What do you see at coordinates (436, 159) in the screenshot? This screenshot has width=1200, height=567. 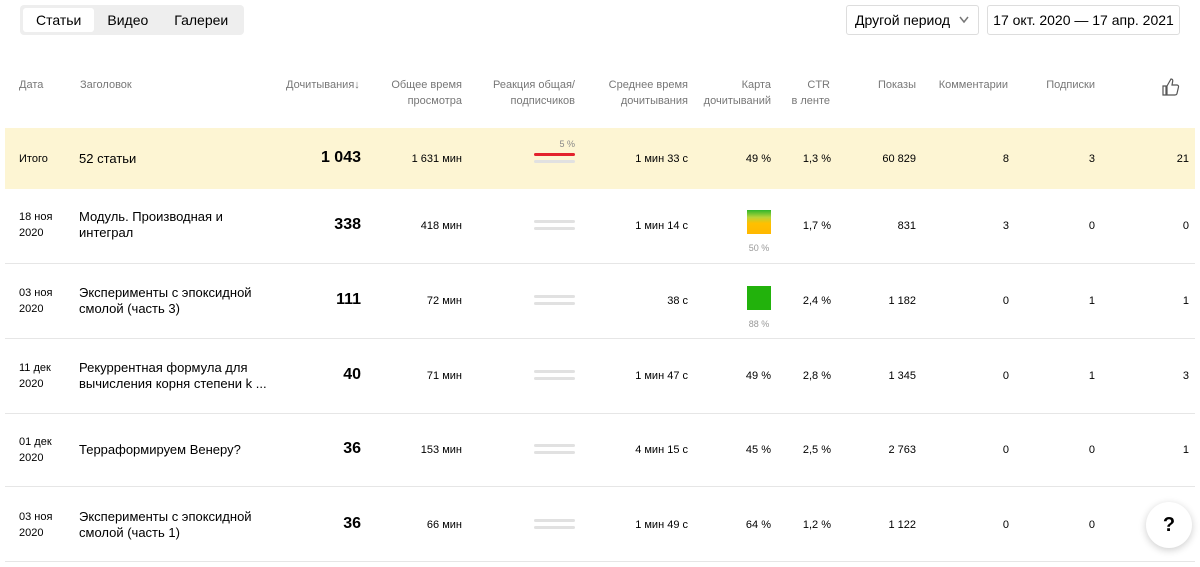 I see `total-total-time: 1 631 мин` at bounding box center [436, 159].